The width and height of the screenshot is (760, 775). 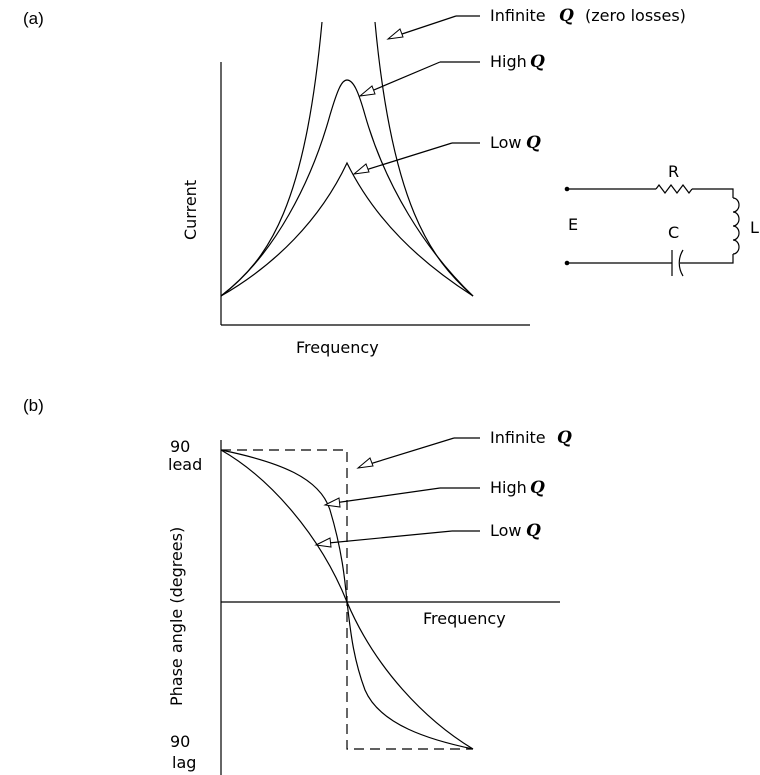 I want to click on callout-infinite-q-b: Infinite Q, so click(x=464, y=448).